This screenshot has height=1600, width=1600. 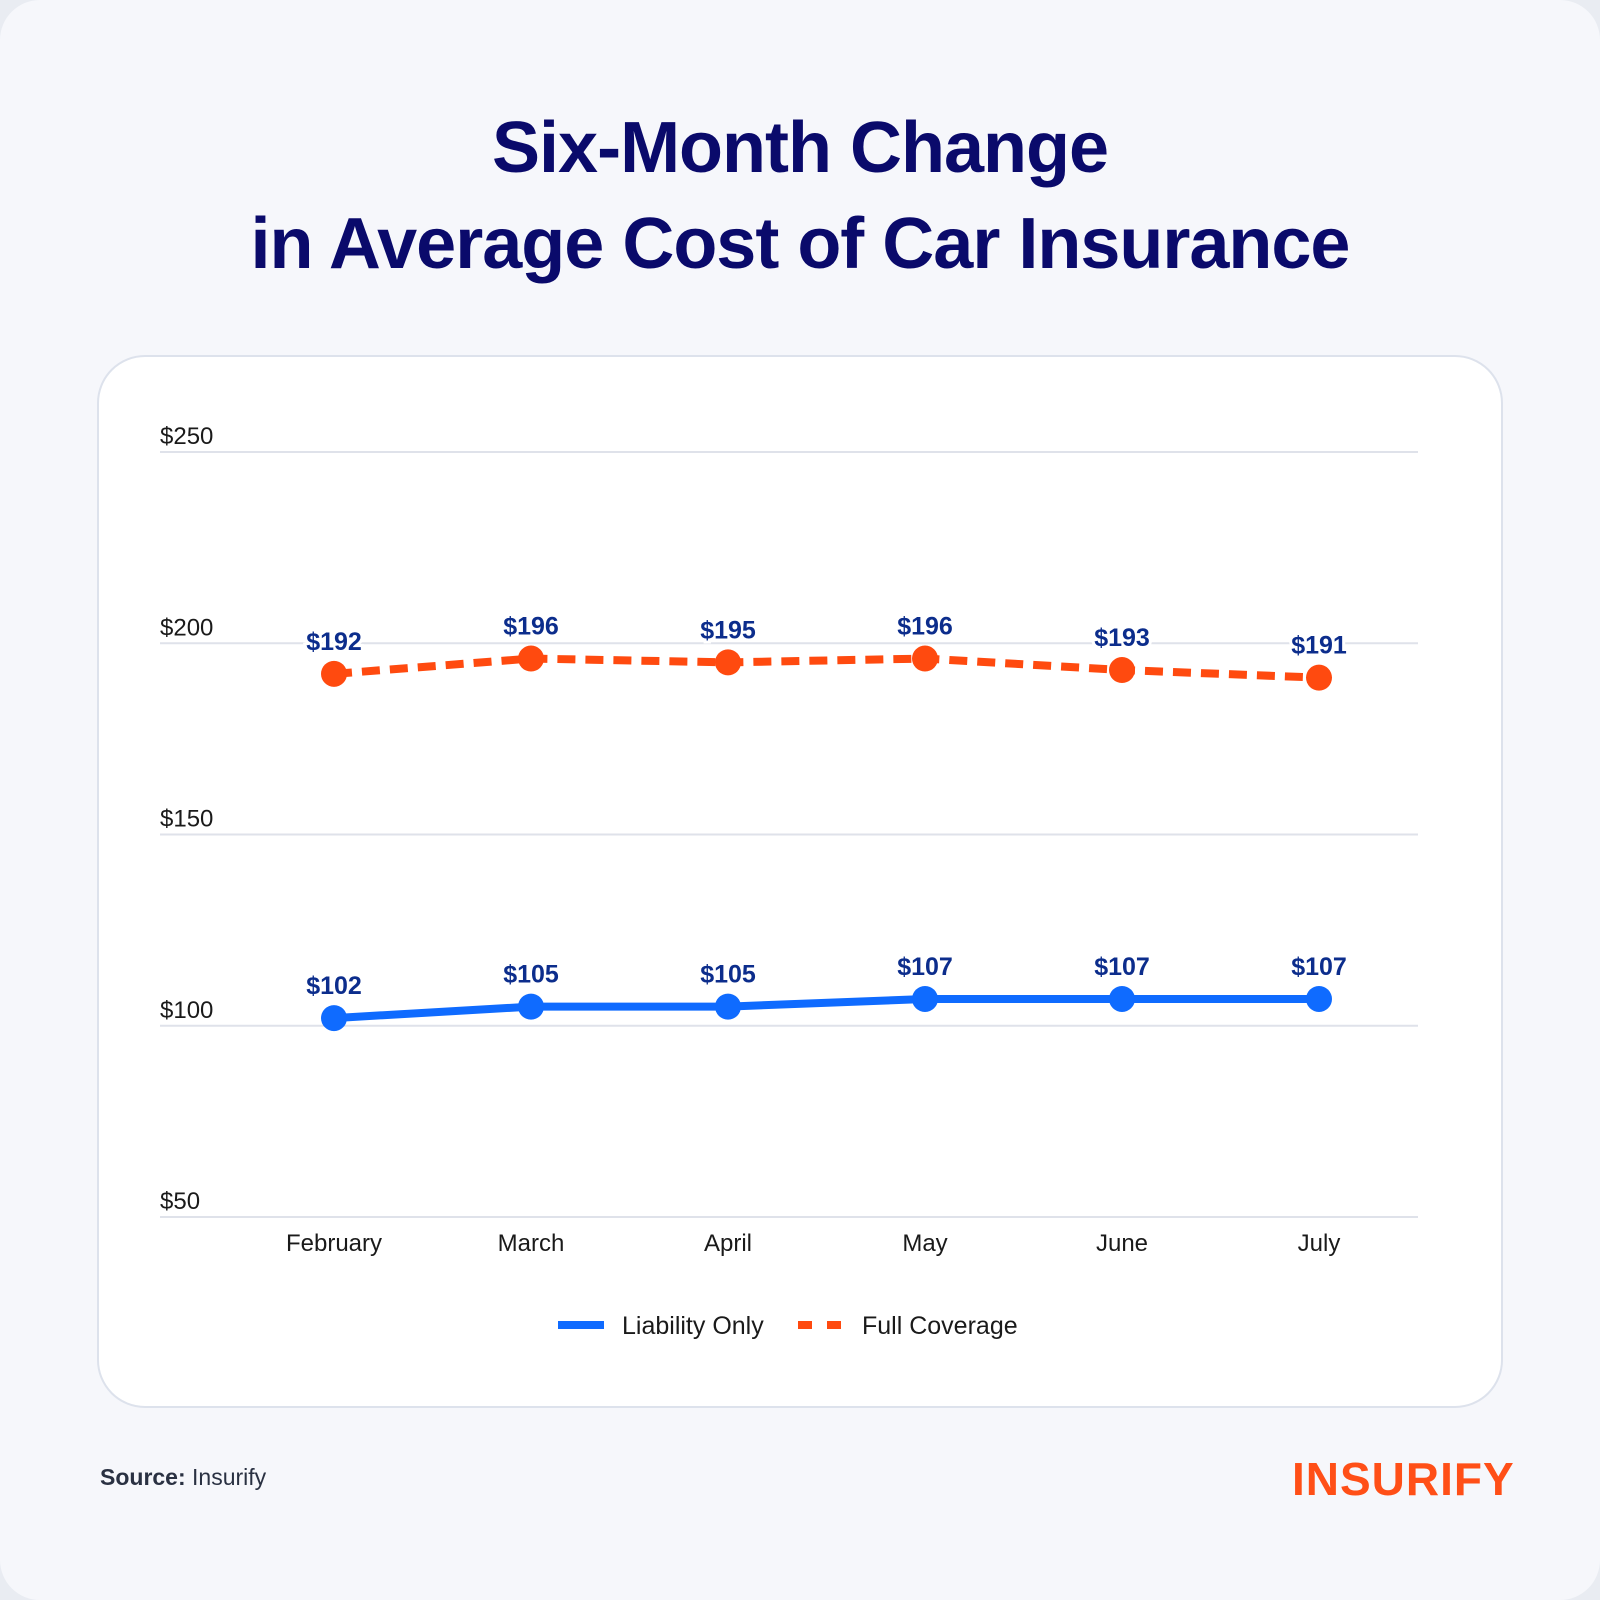 What do you see at coordinates (924, 1243) in the screenshot?
I see `x-tick-label: May` at bounding box center [924, 1243].